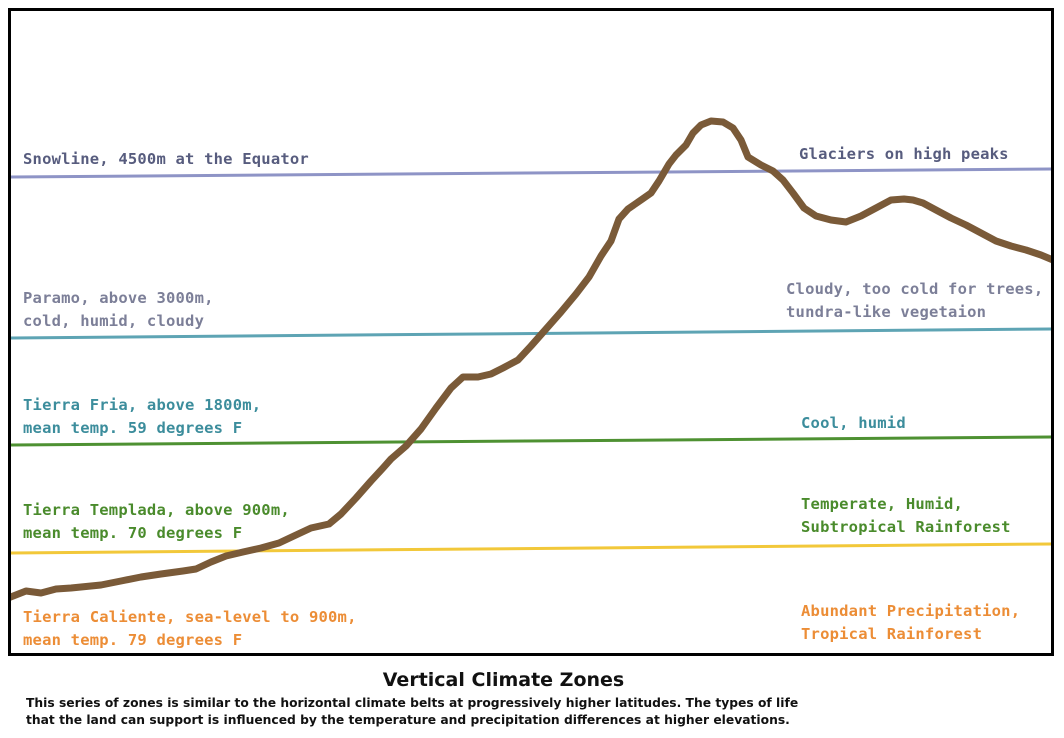 This screenshot has width=1064, height=738. I want to click on snowline-boundary-line, so click(531, 173).